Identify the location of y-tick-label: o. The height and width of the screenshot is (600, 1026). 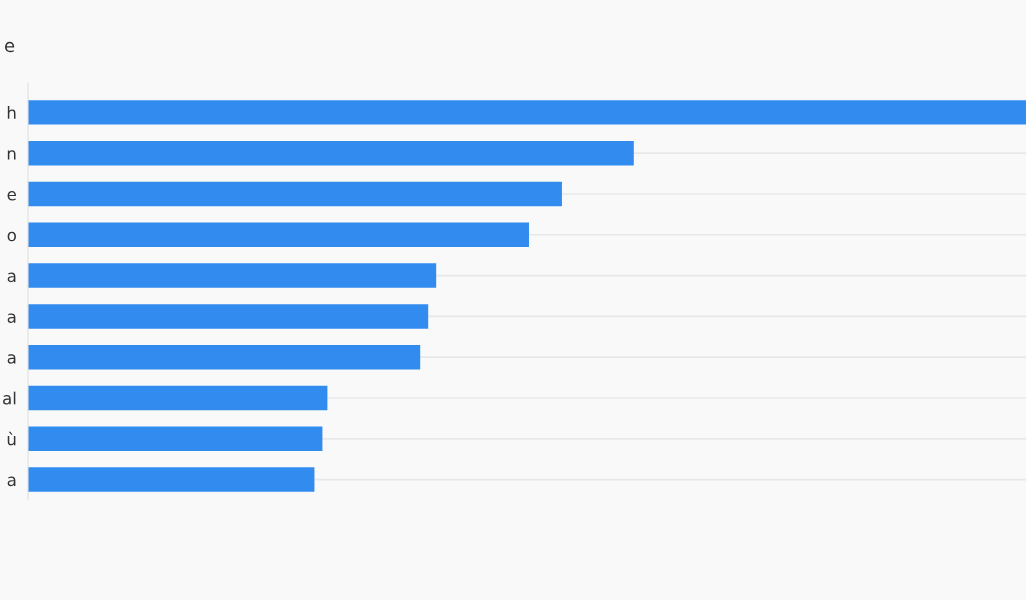
(11, 236).